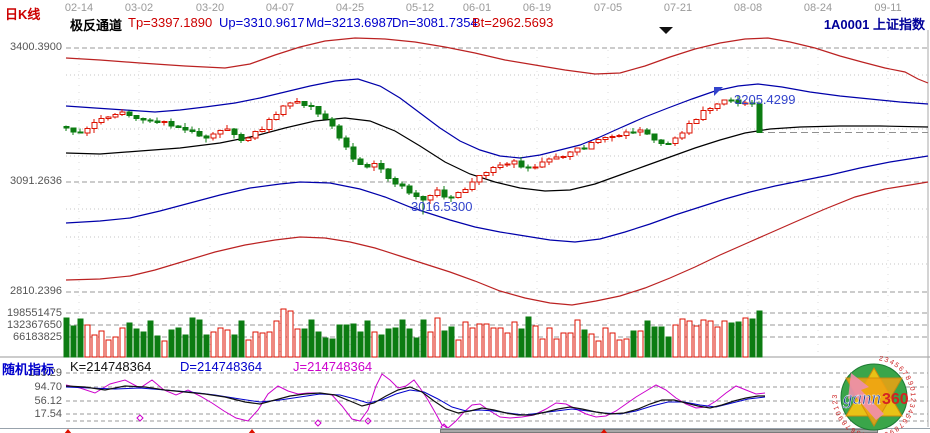  What do you see at coordinates (36, 47) in the screenshot?
I see `price-axis-label: 3400.3900` at bounding box center [36, 47].